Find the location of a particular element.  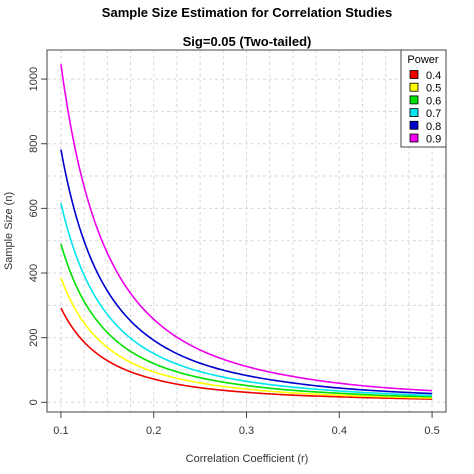

x-tick-label: 0.4 is located at coordinates (339, 431).